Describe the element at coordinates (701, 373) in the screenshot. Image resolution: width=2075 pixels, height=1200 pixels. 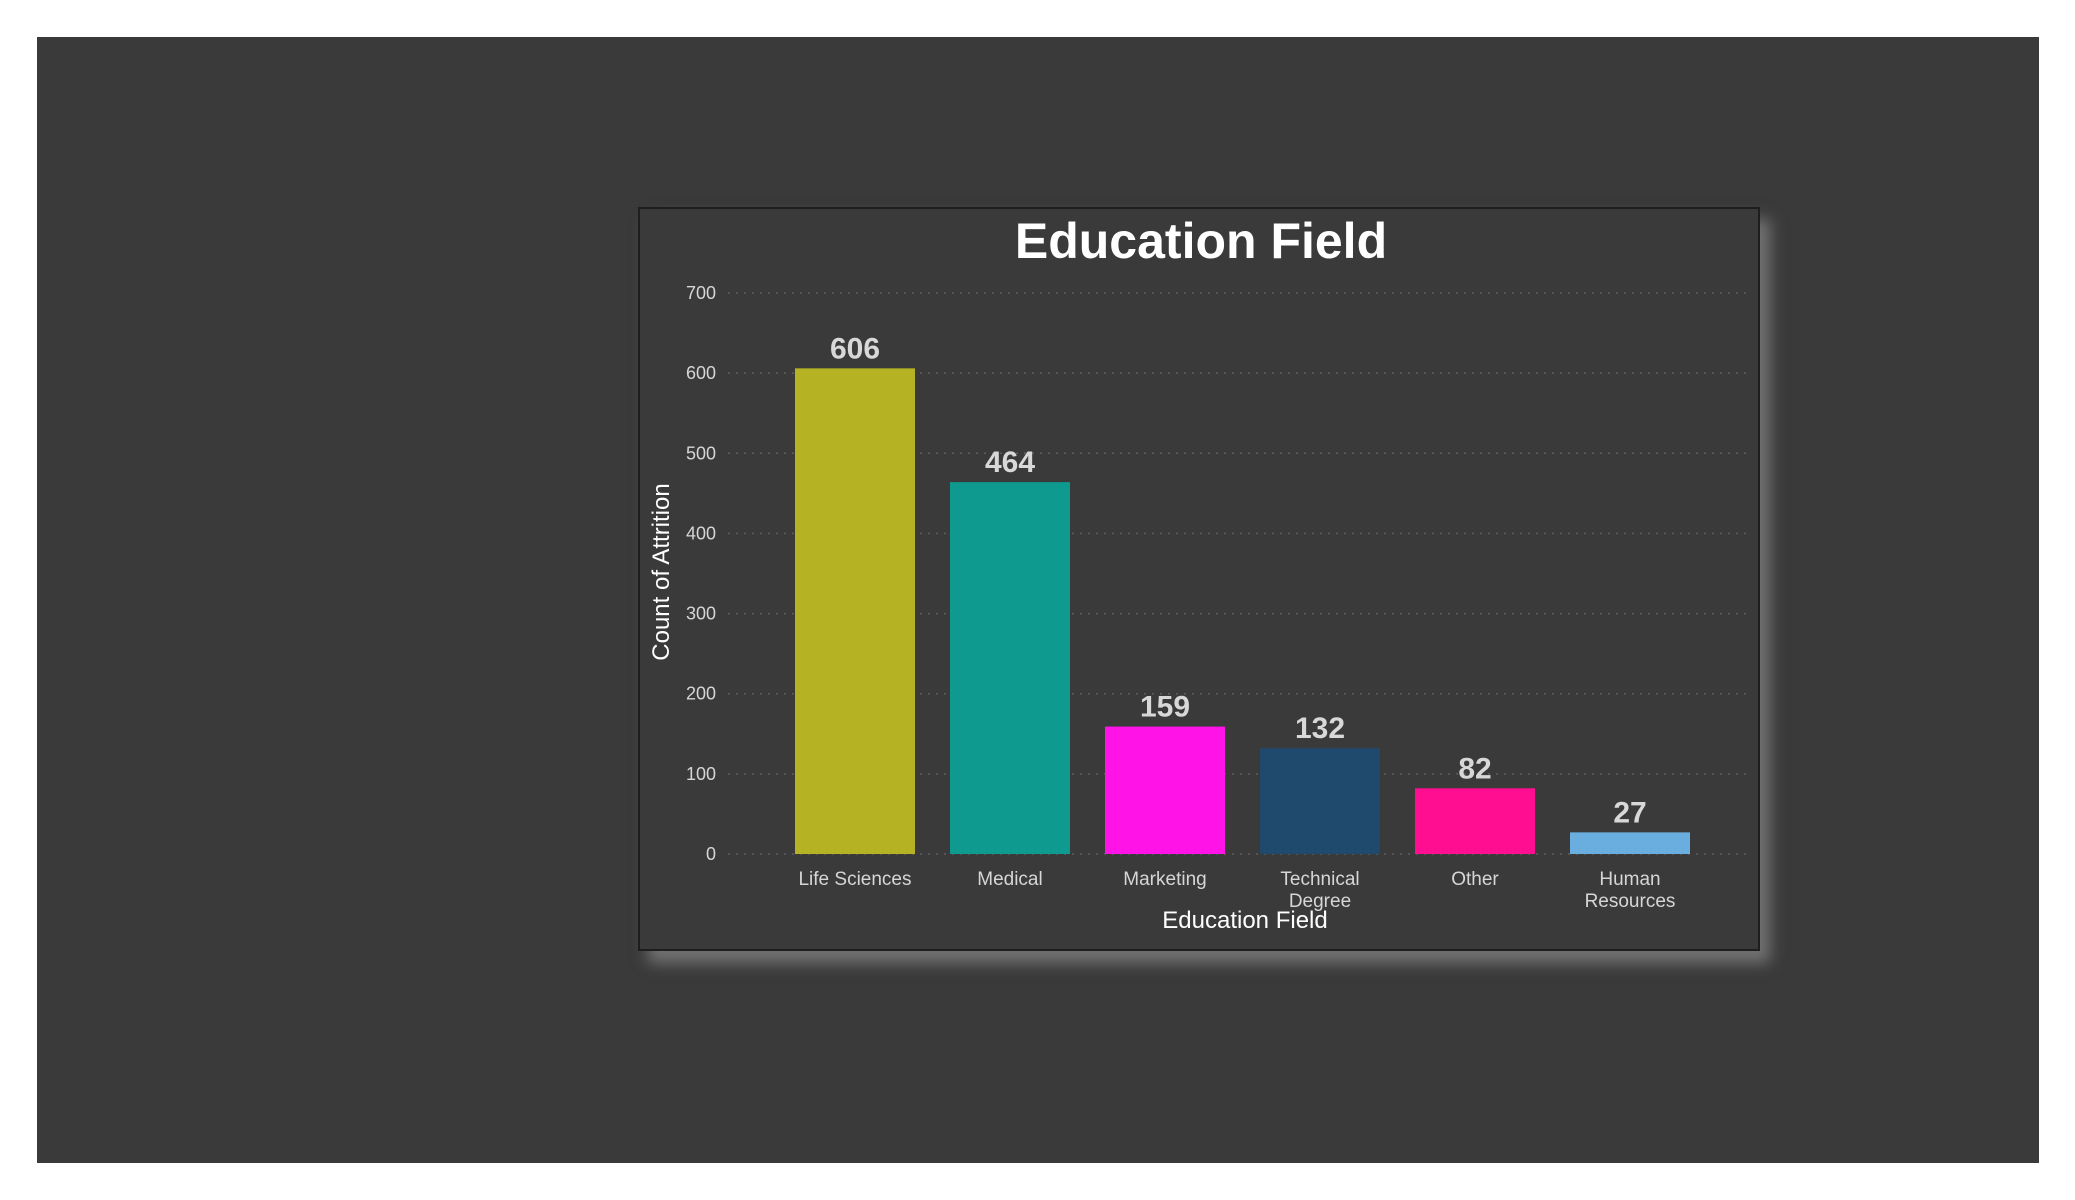
I see `y-tick-label: 600` at that location.